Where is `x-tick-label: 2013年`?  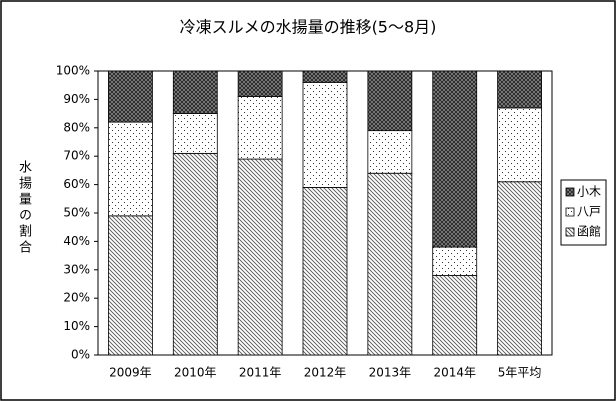
x-tick-label: 2013年 is located at coordinates (390, 373).